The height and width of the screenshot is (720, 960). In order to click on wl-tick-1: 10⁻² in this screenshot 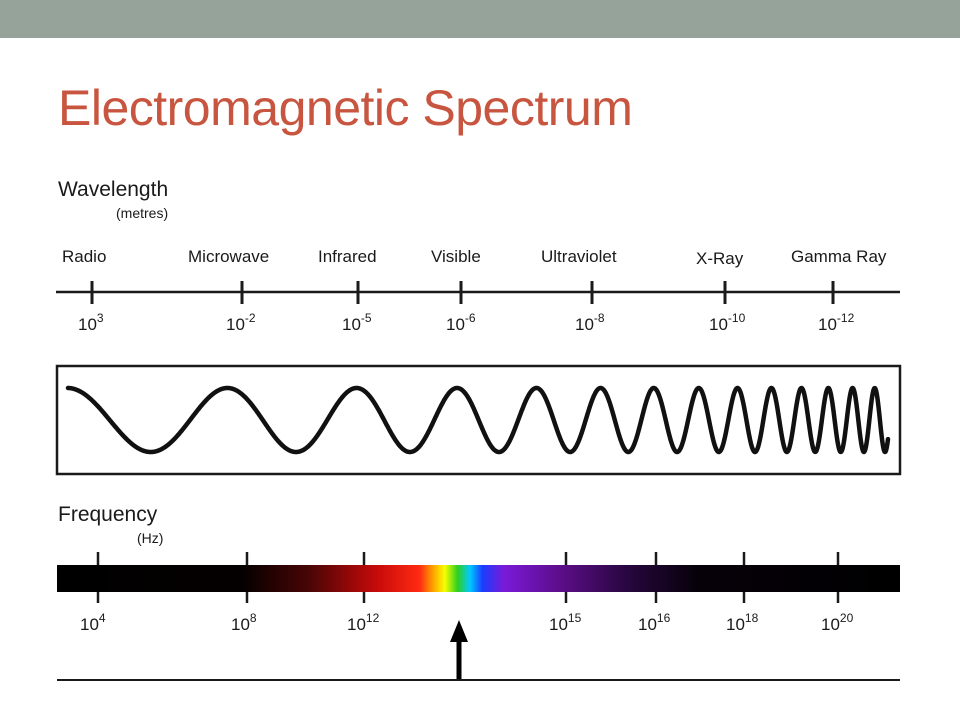, I will do `click(241, 322)`.